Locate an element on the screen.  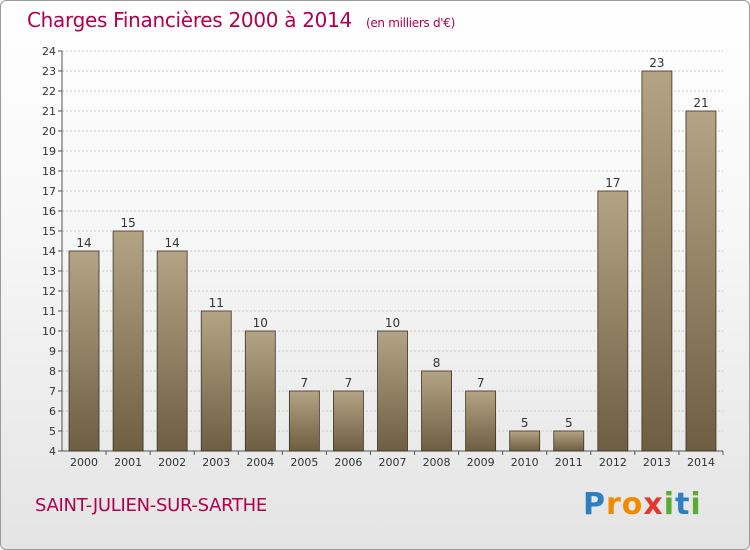
y-tick-label: 18 is located at coordinates (49, 171).